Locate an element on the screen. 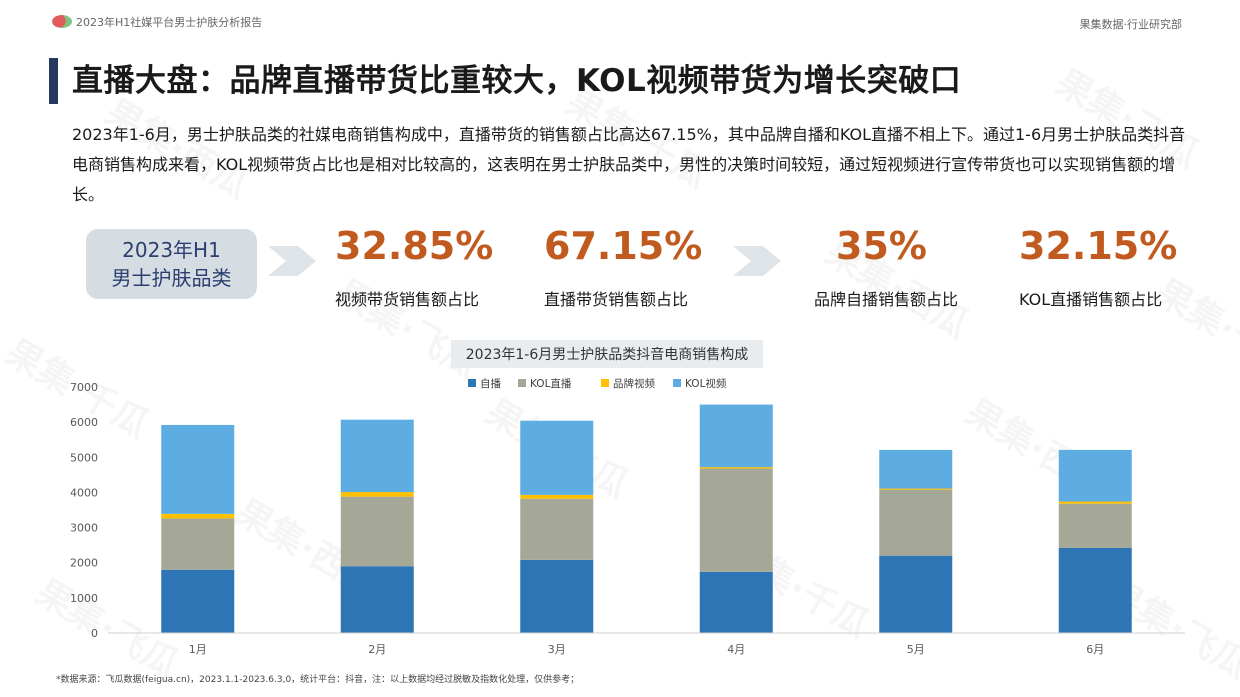  y-tick-label: 7000 is located at coordinates (84, 387).